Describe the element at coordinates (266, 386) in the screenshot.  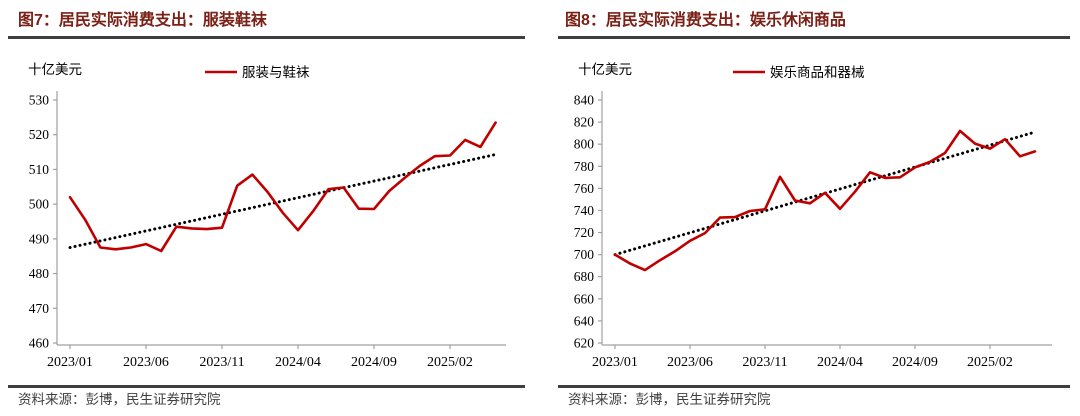
I see `figure7-footer-rule` at that location.